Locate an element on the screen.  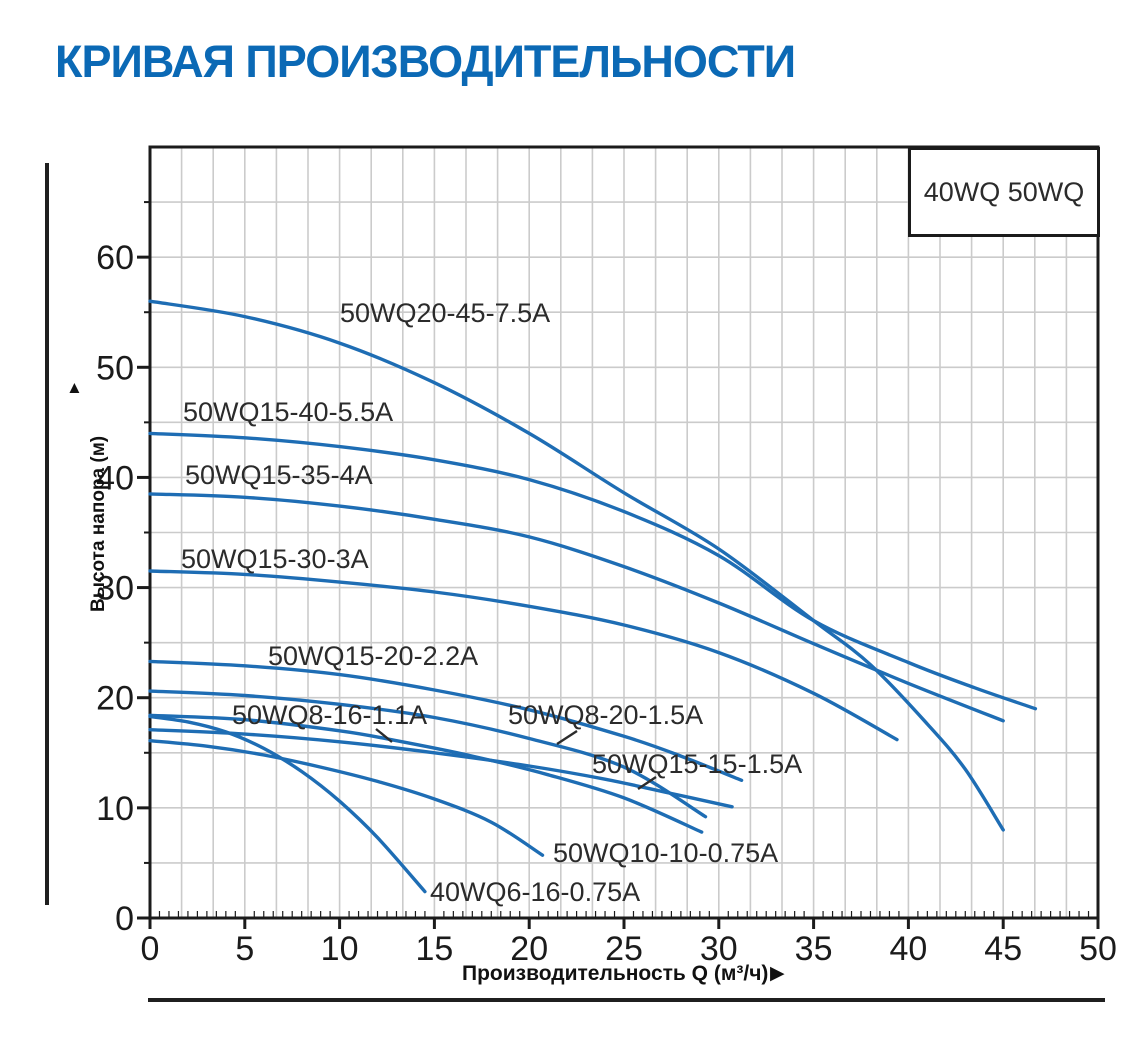
page-title: КРИВАЯ ПРОИЗВОДИТЕЛЬНОСТИ is located at coordinates (425, 61).